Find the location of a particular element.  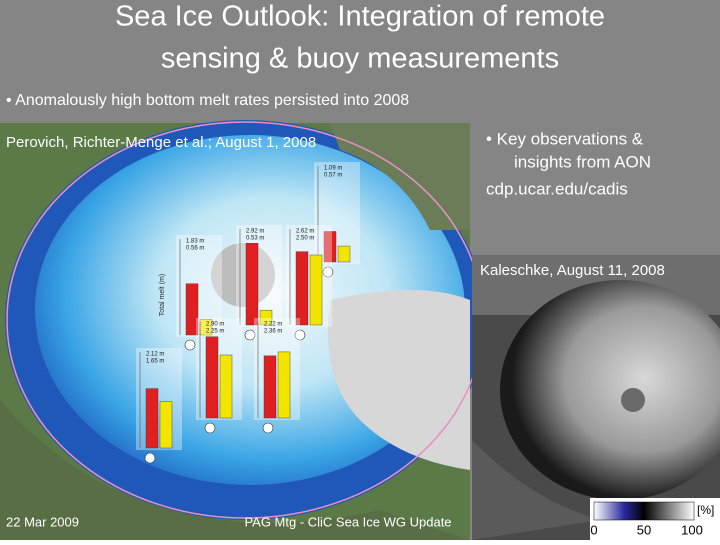

inset-value-label: 1.09 m is located at coordinates (333, 169).